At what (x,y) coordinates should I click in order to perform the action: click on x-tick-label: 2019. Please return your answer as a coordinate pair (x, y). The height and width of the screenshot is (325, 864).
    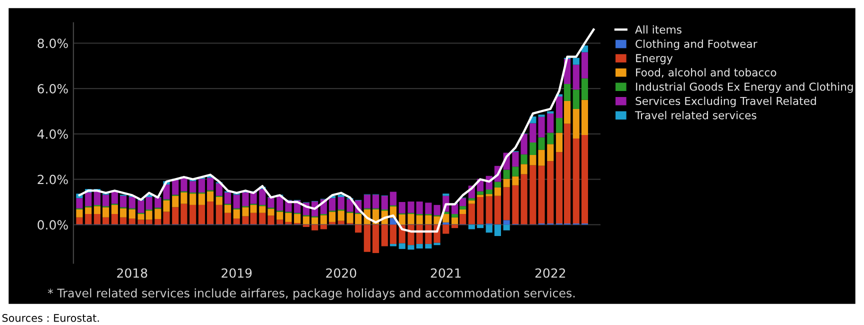
    Looking at the image, I should click on (237, 273).